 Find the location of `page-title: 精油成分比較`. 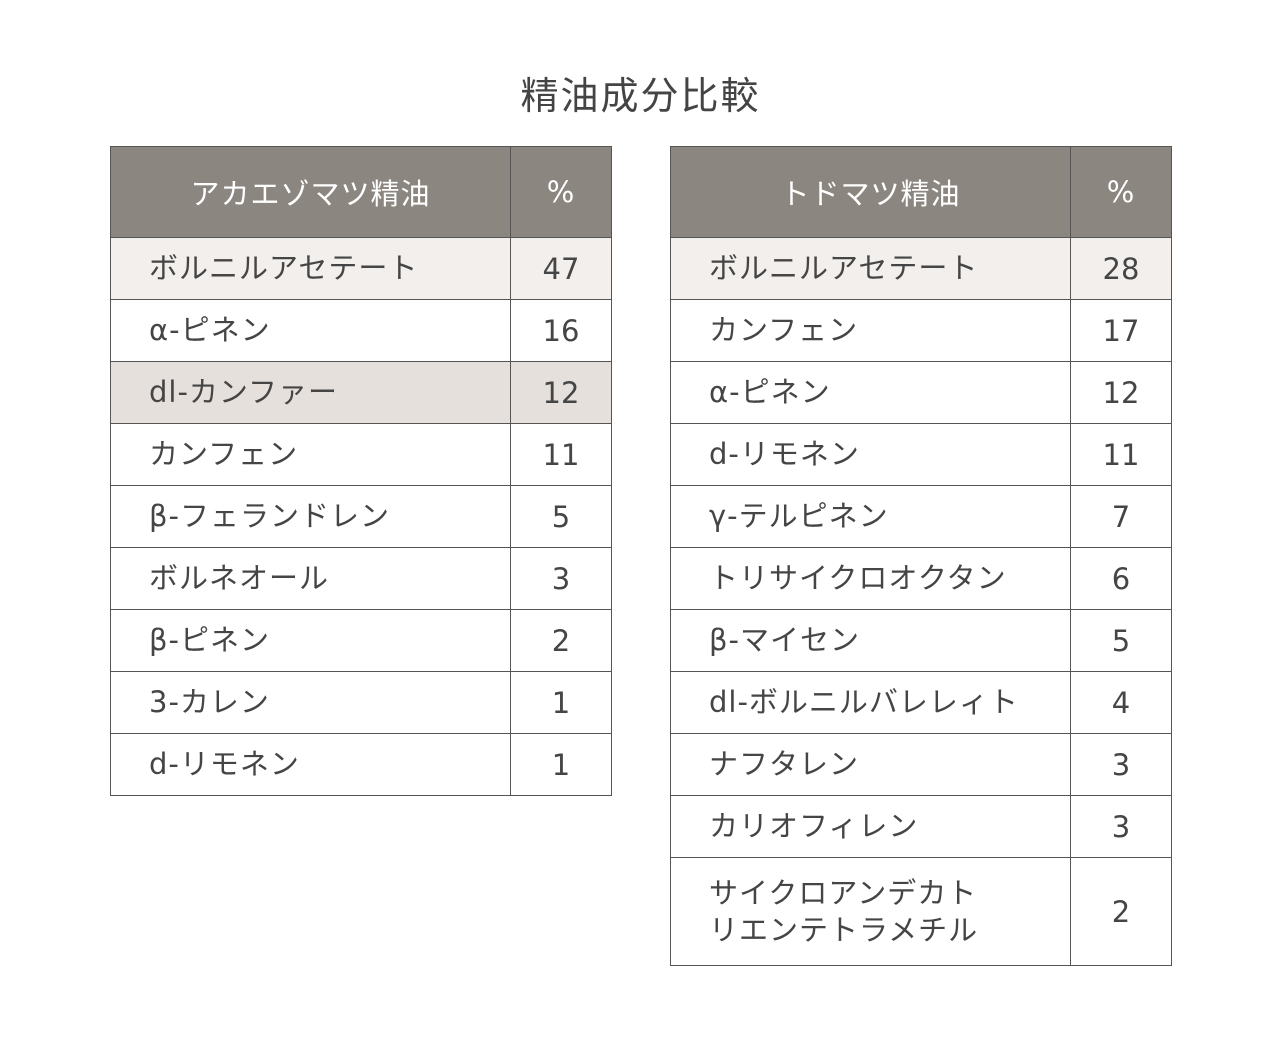

page-title: 精油成分比較 is located at coordinates (640, 96).